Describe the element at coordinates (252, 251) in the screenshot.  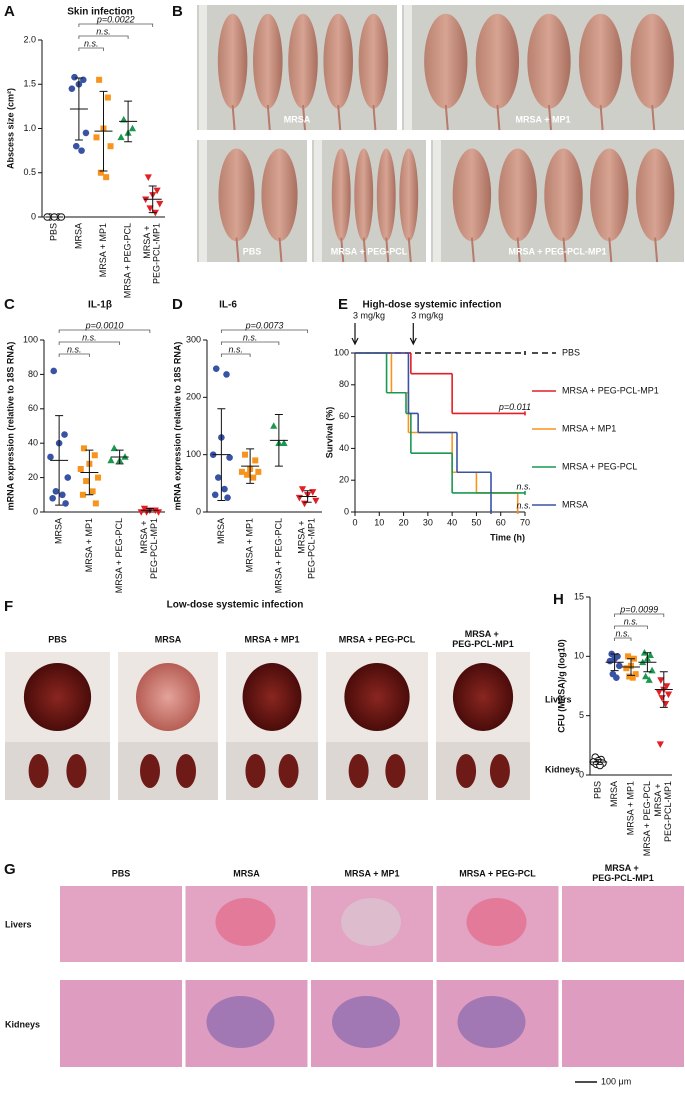
I see `photo-label: PBS` at that location.